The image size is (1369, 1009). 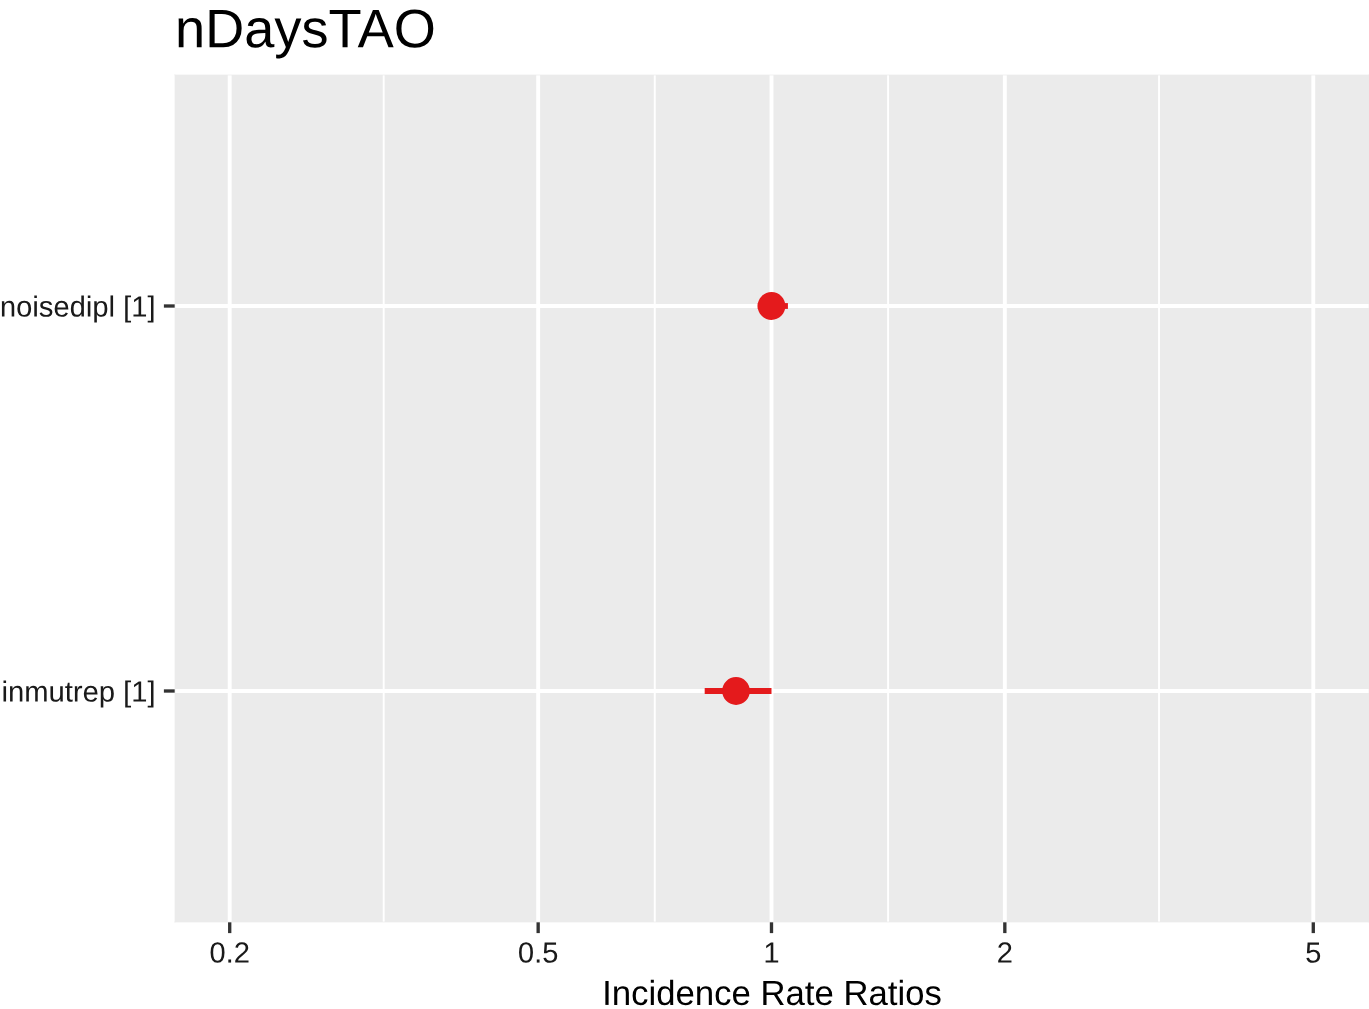 What do you see at coordinates (229, 952) in the screenshot?
I see `x-tick-label: 0.2` at bounding box center [229, 952].